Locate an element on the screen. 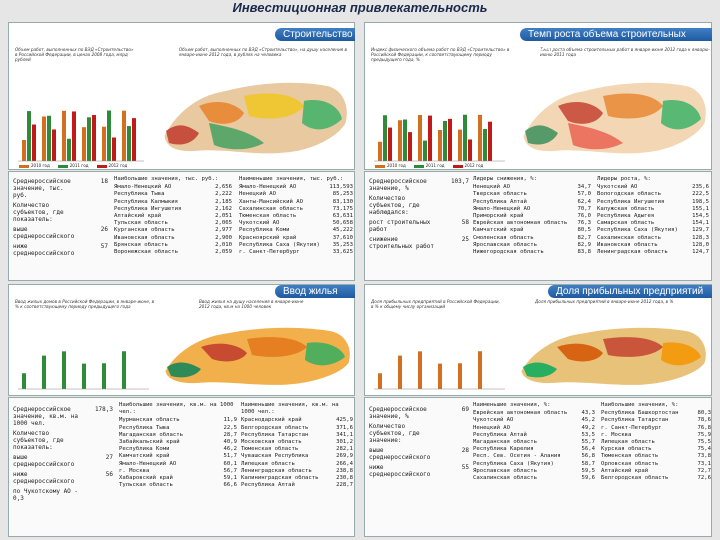 This screenshot has height=540, width=720. region-value: 33,625 is located at coordinates (342, 252).